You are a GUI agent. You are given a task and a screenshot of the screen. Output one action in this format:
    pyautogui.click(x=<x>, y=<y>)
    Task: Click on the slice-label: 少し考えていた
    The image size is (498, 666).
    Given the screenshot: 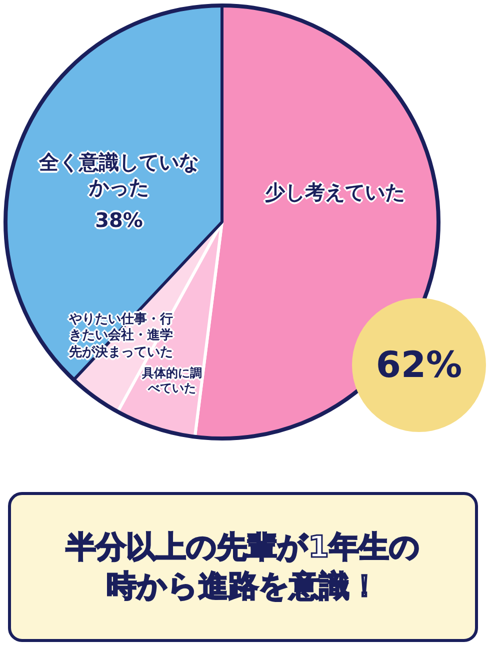 What is the action you would take?
    pyautogui.click(x=335, y=192)
    